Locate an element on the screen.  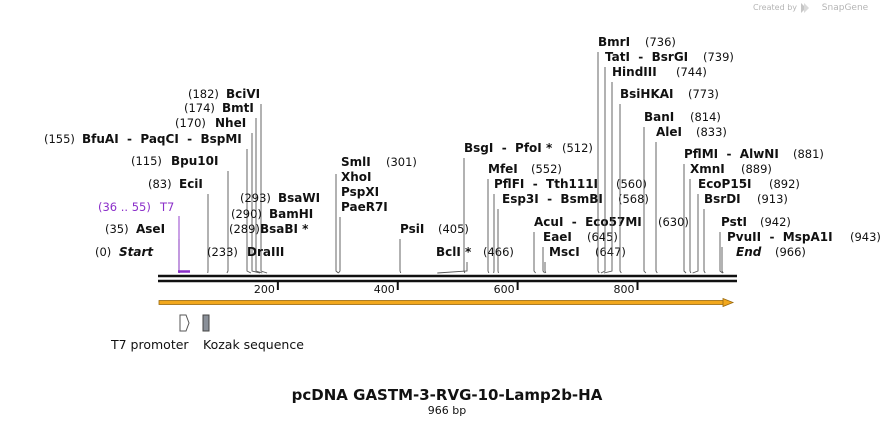
site-bamhi: (290) BamHI is located at coordinates (272, 214).